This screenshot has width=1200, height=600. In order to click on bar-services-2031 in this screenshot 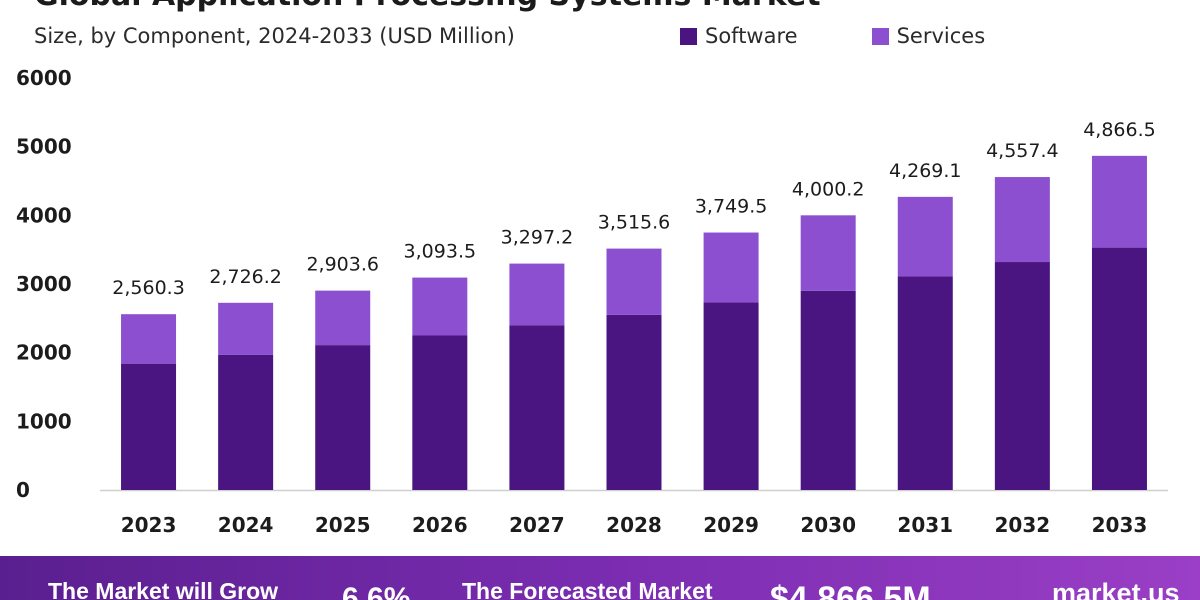, I will do `click(925, 236)`.